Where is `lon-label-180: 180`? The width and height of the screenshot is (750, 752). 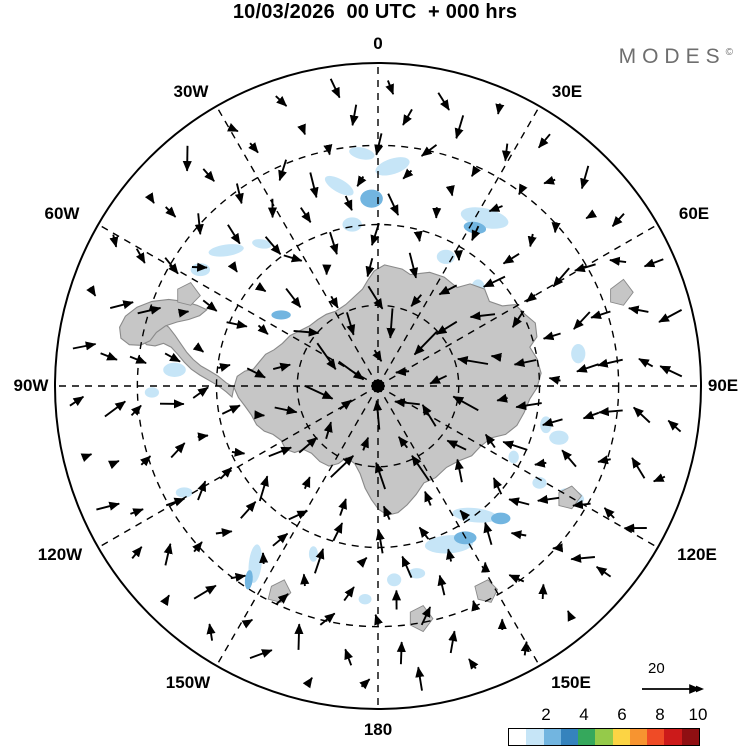
lon-label-180: 180 is located at coordinates (378, 730).